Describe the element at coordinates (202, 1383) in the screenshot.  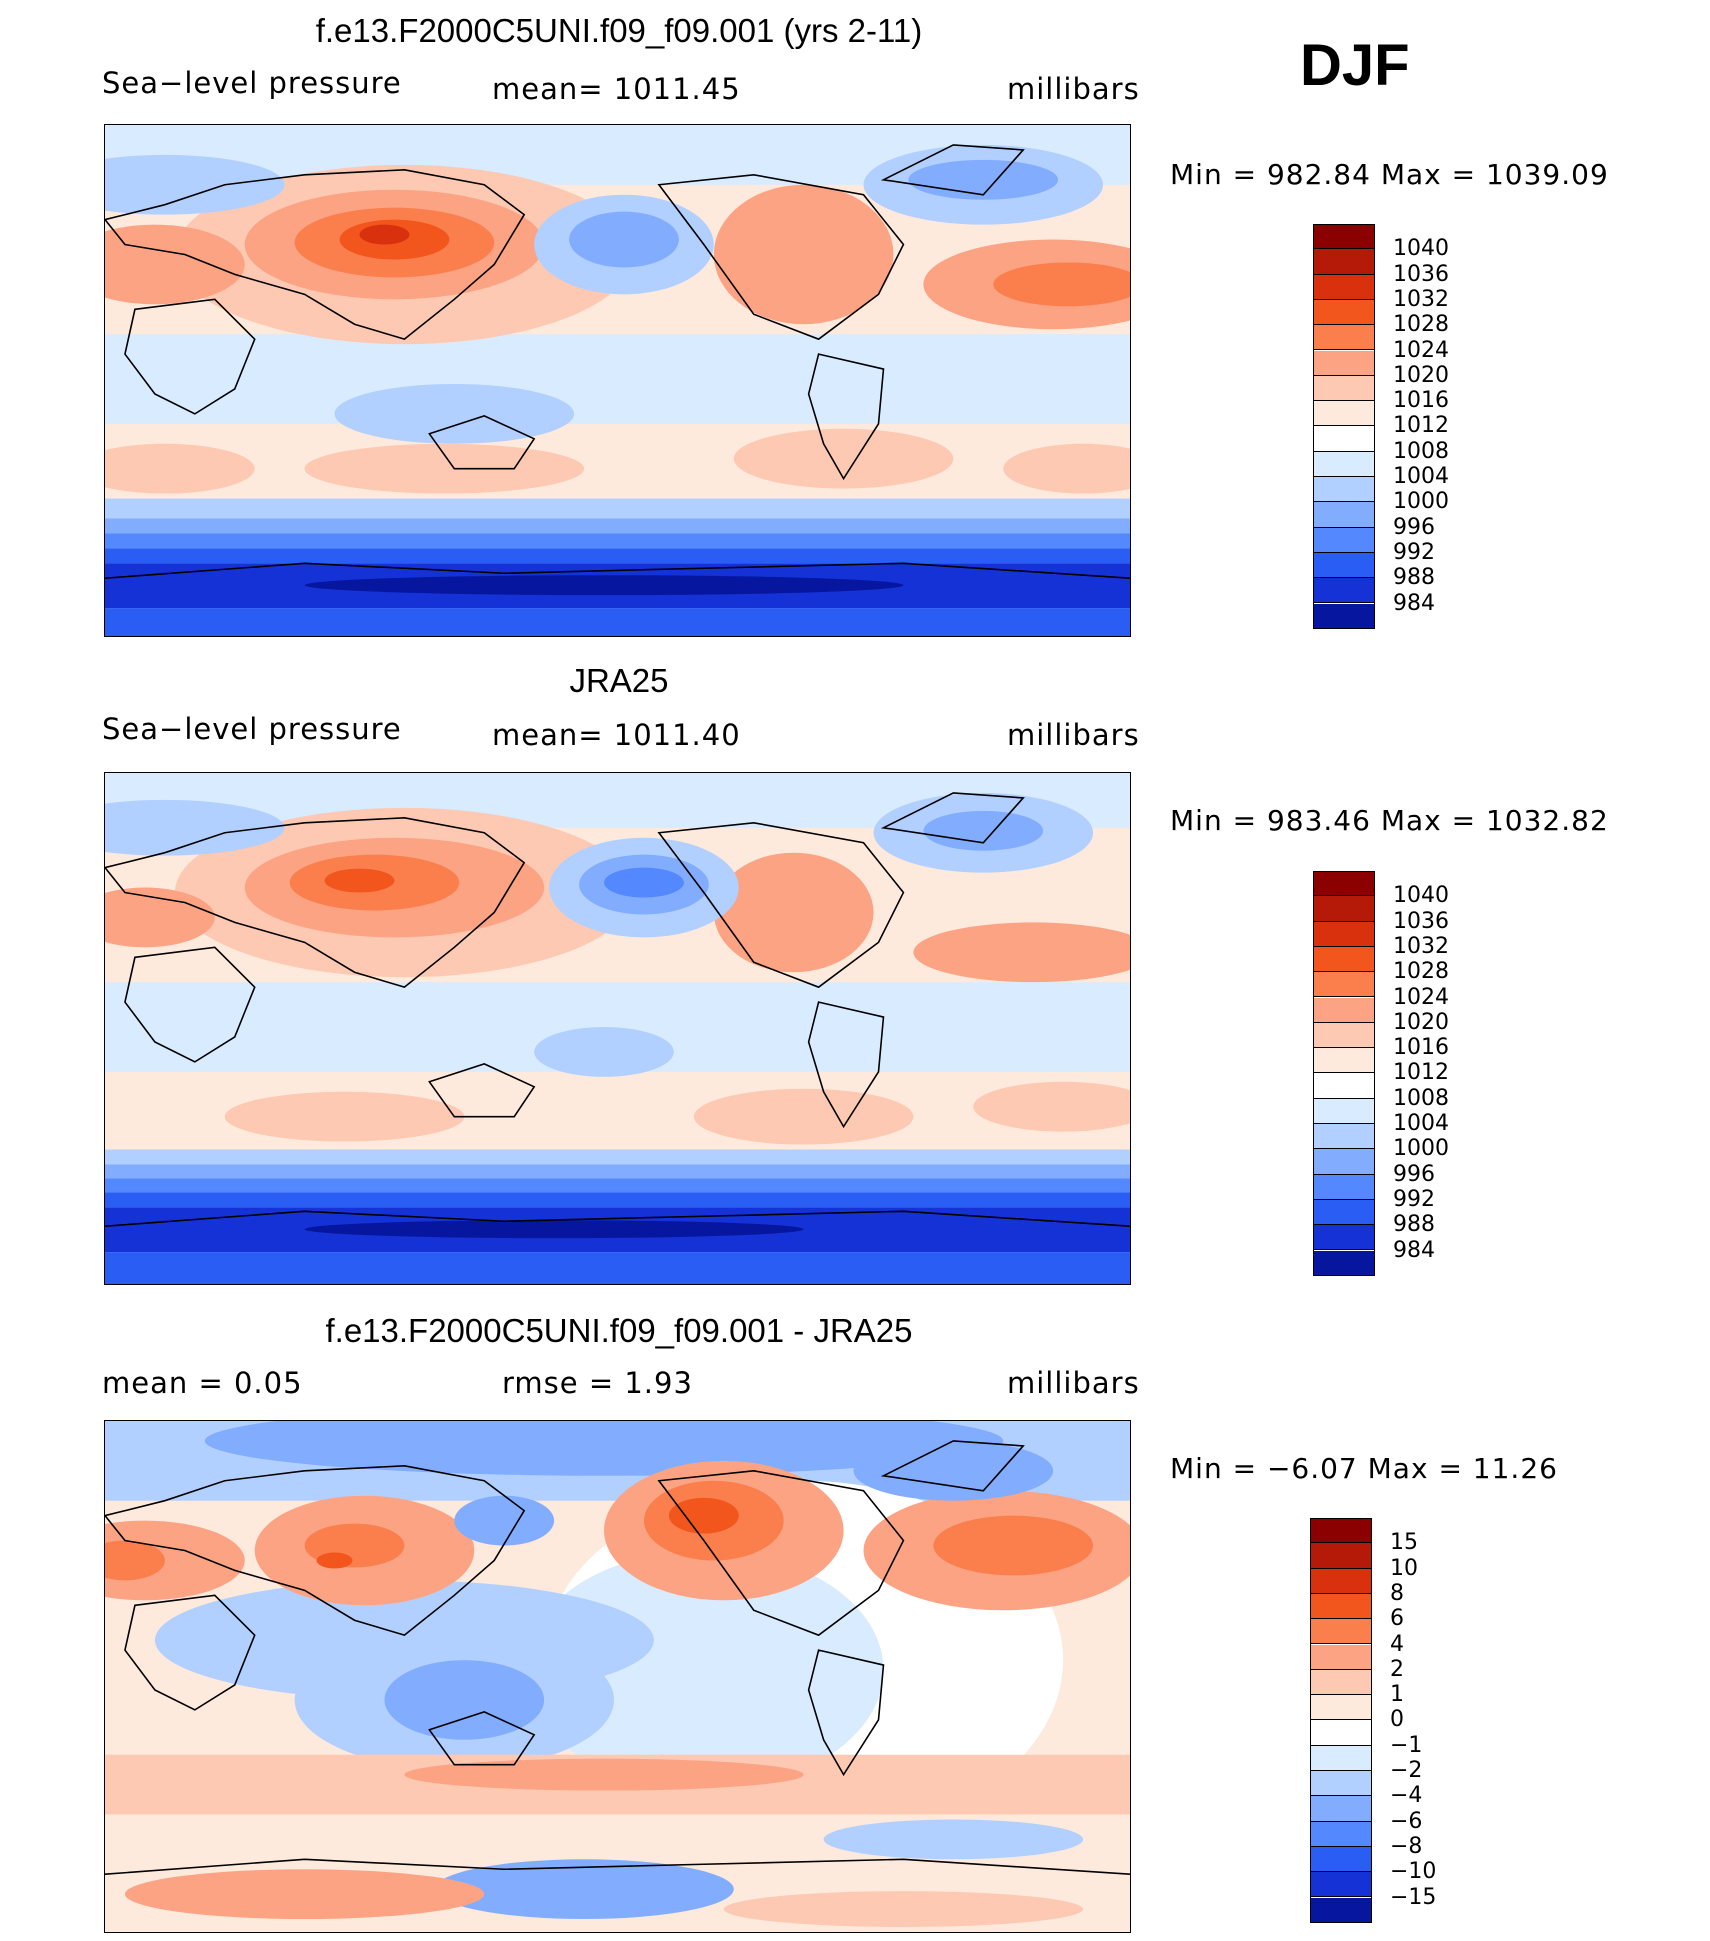
I see `panel-3-mean-label: mean = 0.05` at that location.